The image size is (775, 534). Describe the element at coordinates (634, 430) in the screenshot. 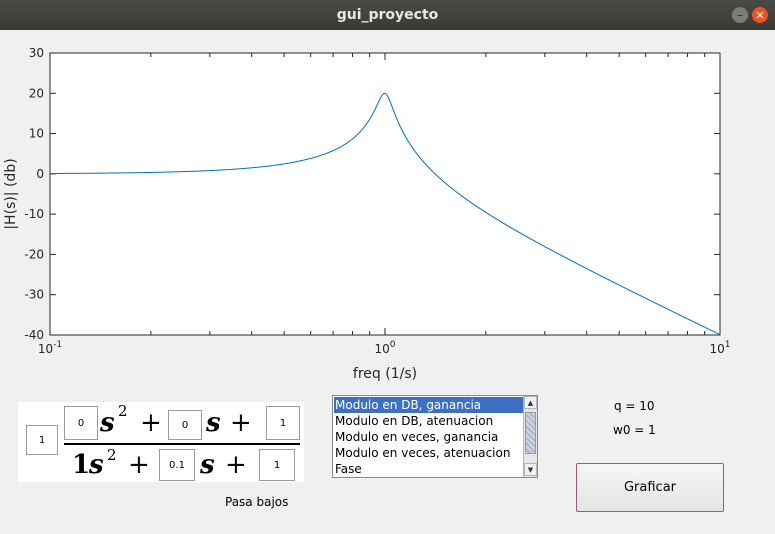

I see `w0-value-label: w0 = 1` at that location.